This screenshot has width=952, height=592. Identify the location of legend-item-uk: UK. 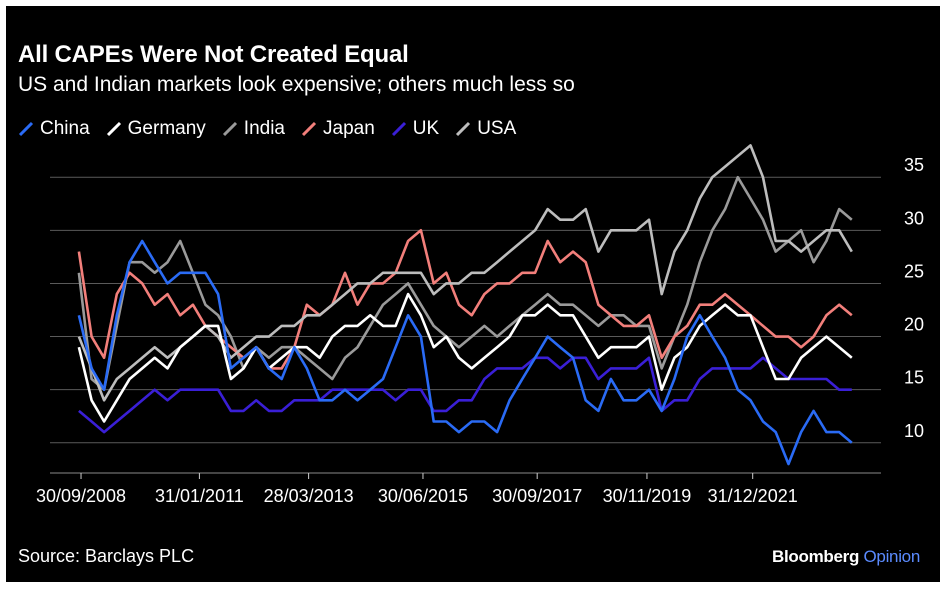
(415, 129).